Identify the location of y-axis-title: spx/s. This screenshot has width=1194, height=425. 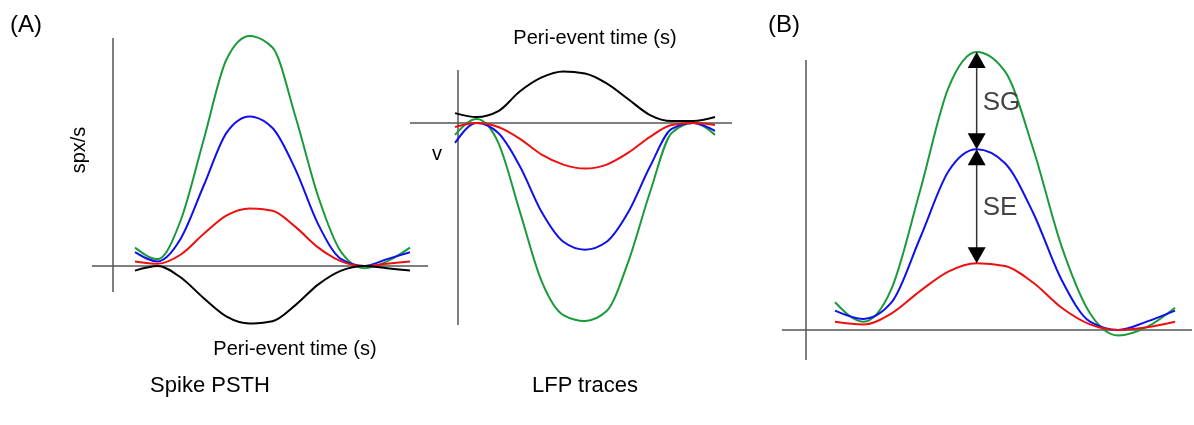
(78, 150).